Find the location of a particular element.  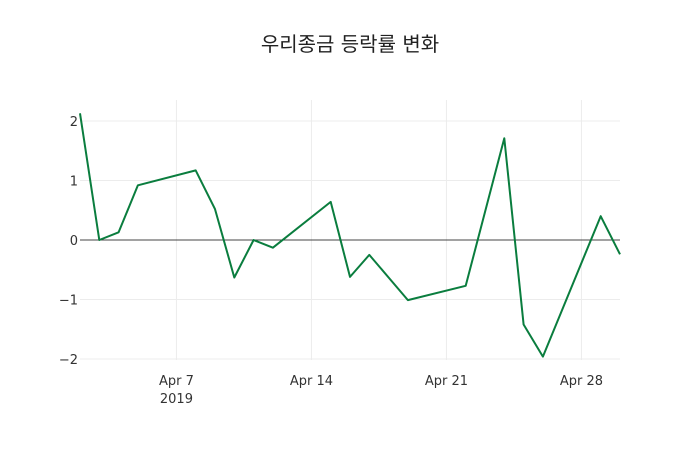

y-tick-label: −1 is located at coordinates (68, 301).